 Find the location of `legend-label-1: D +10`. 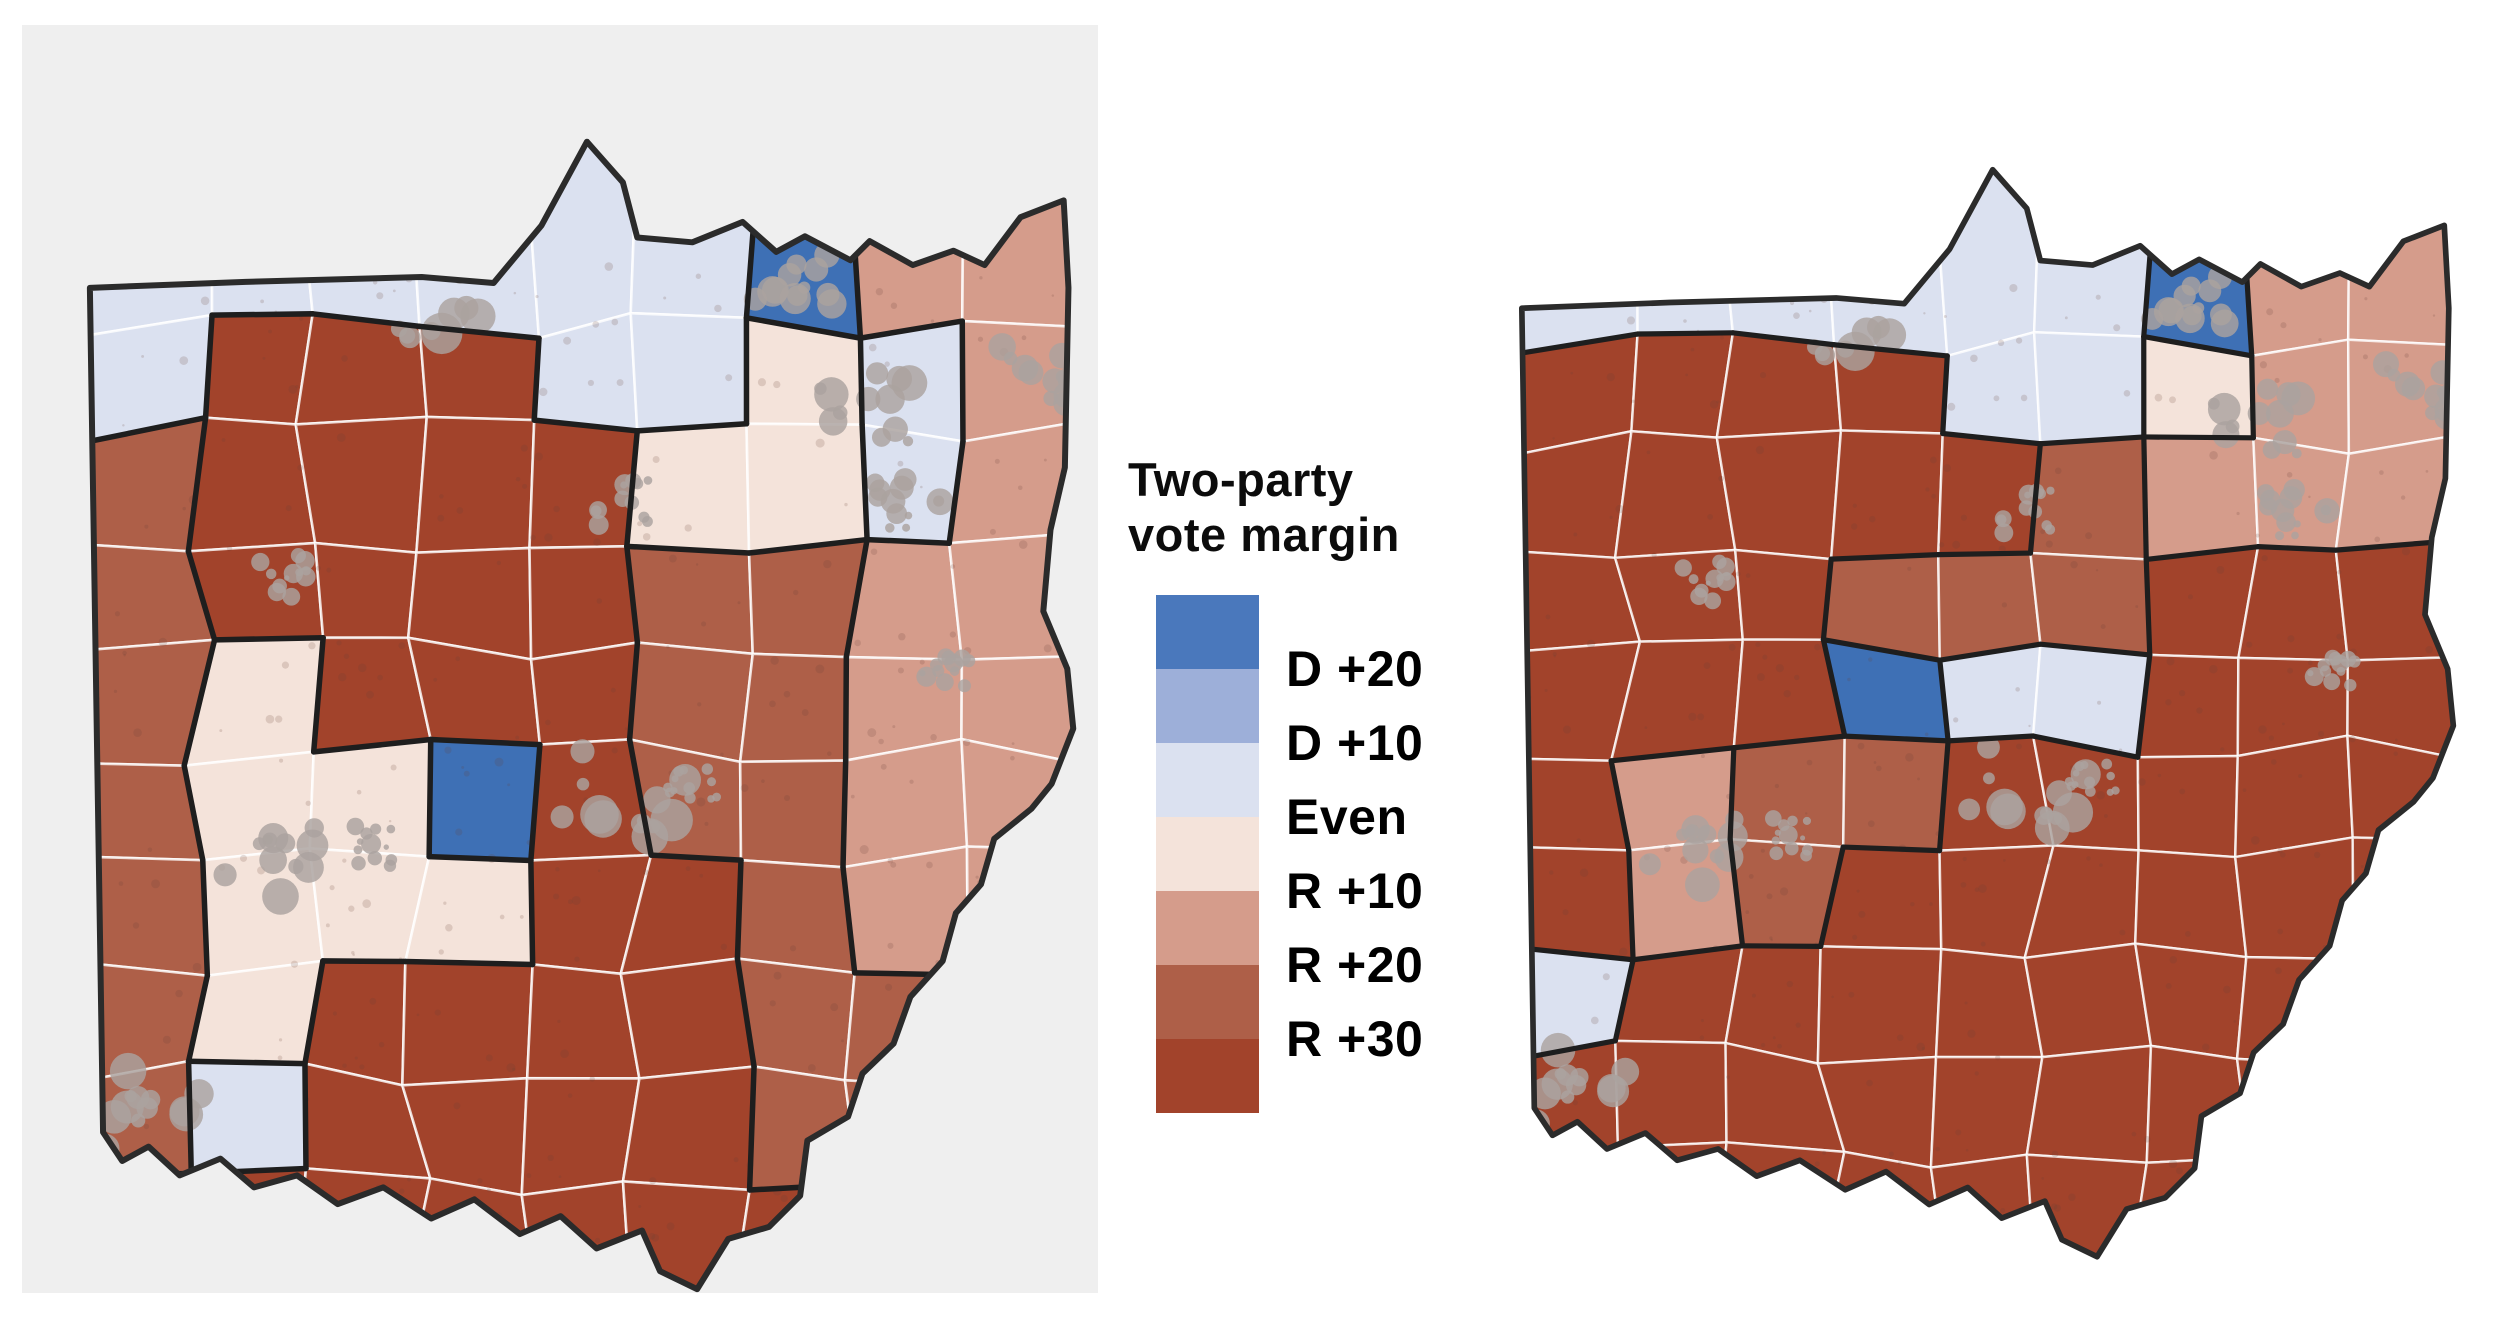

legend-label-1: D +10 is located at coordinates (1355, 742).